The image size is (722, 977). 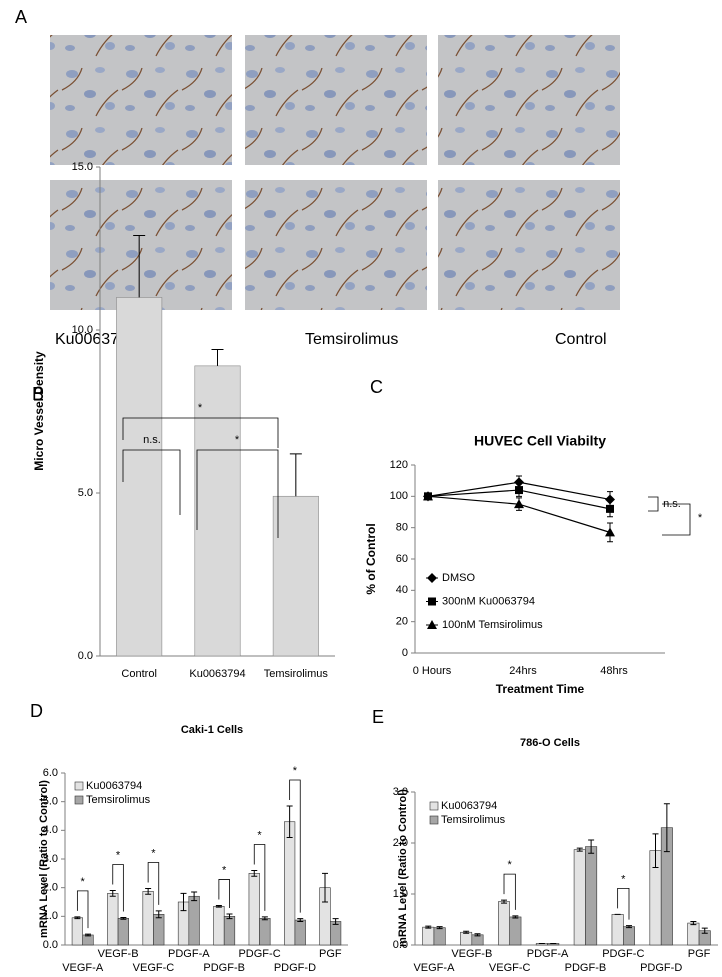 What do you see at coordinates (581, 339) in the screenshot?
I see `caption: Control` at bounding box center [581, 339].